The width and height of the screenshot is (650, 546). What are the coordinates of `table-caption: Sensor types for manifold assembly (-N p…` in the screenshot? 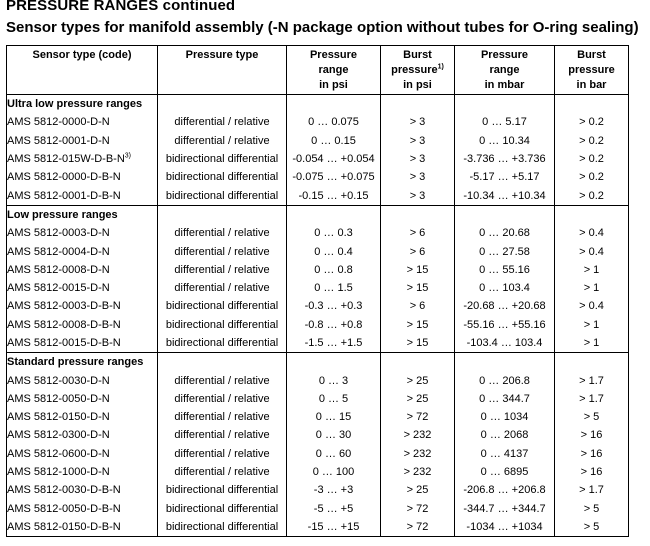 It's located at (322, 27).